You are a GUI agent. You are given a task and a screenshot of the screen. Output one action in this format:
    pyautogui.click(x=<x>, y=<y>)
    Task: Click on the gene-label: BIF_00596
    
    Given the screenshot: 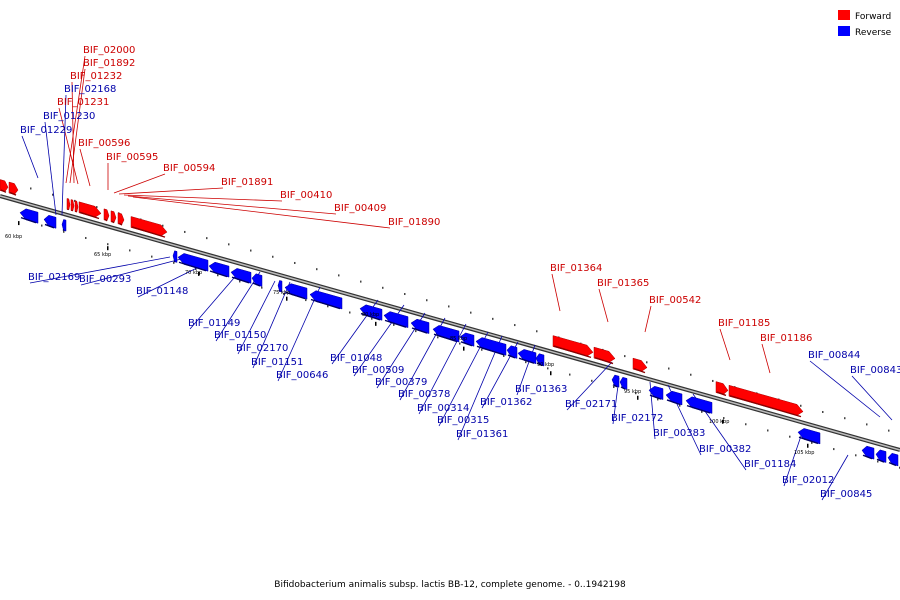 What is the action you would take?
    pyautogui.click(x=104, y=143)
    